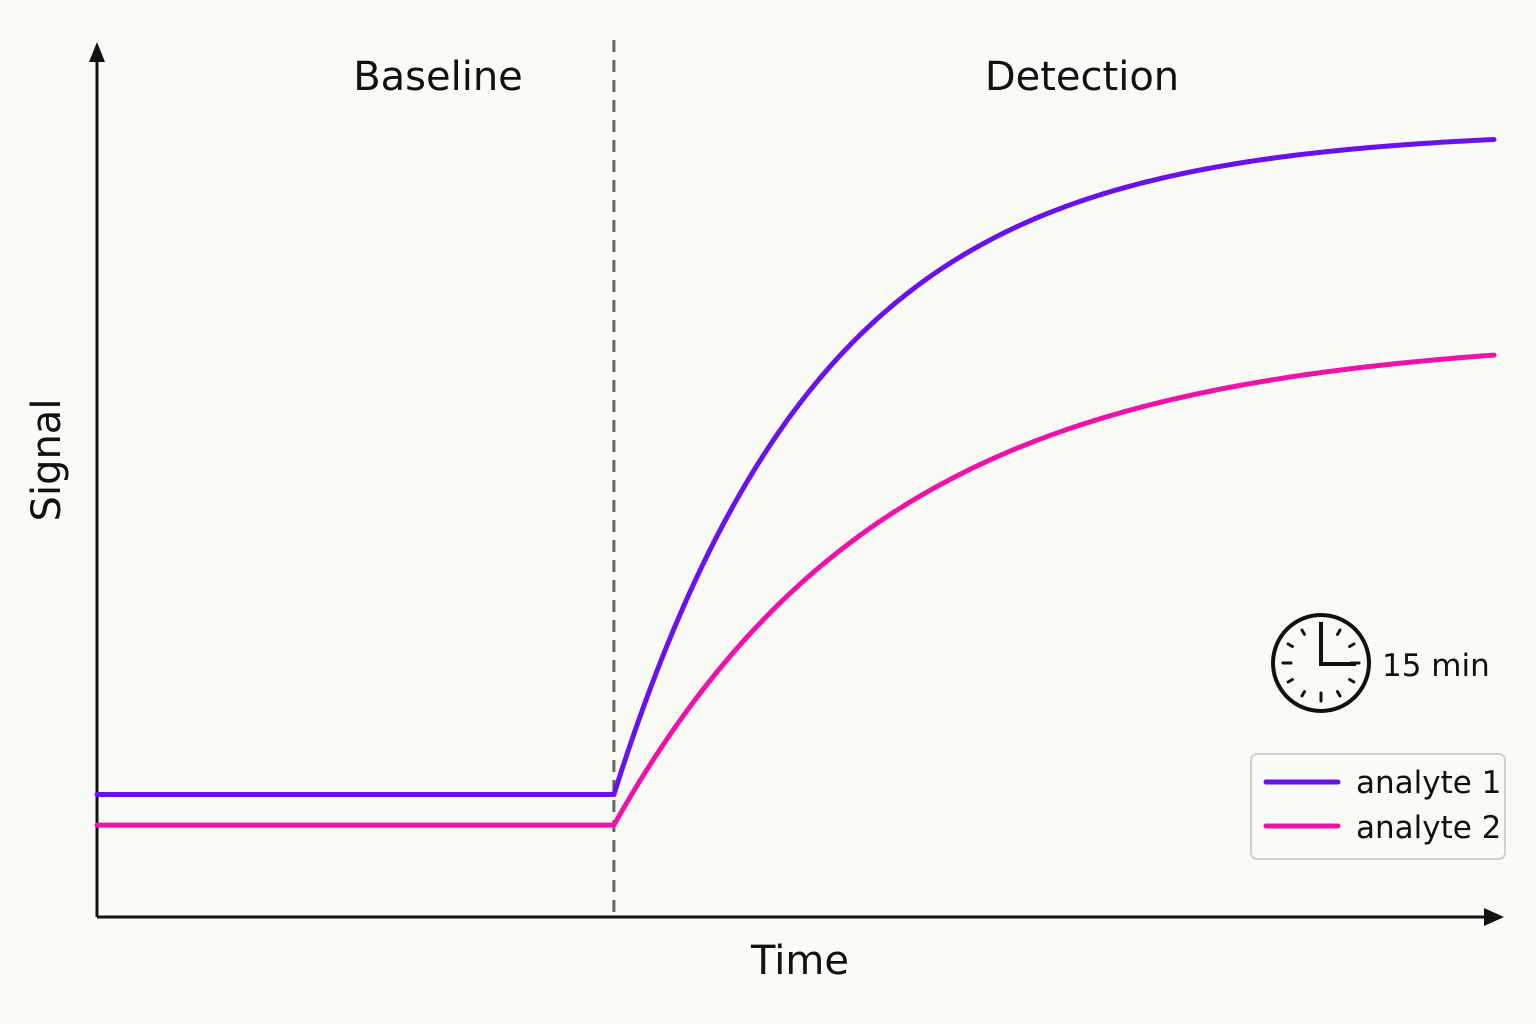  What do you see at coordinates (1378, 806) in the screenshot?
I see `legend: analyte 1 analyte 2` at bounding box center [1378, 806].